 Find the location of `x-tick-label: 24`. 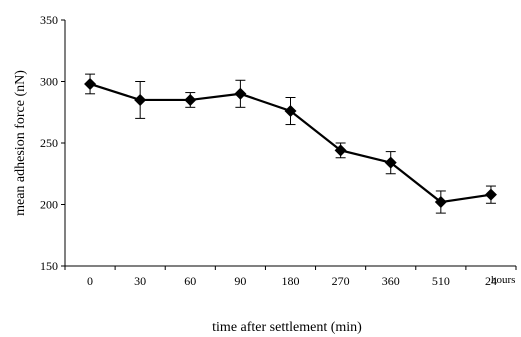

x-tick-label: 24 is located at coordinates (491, 281).